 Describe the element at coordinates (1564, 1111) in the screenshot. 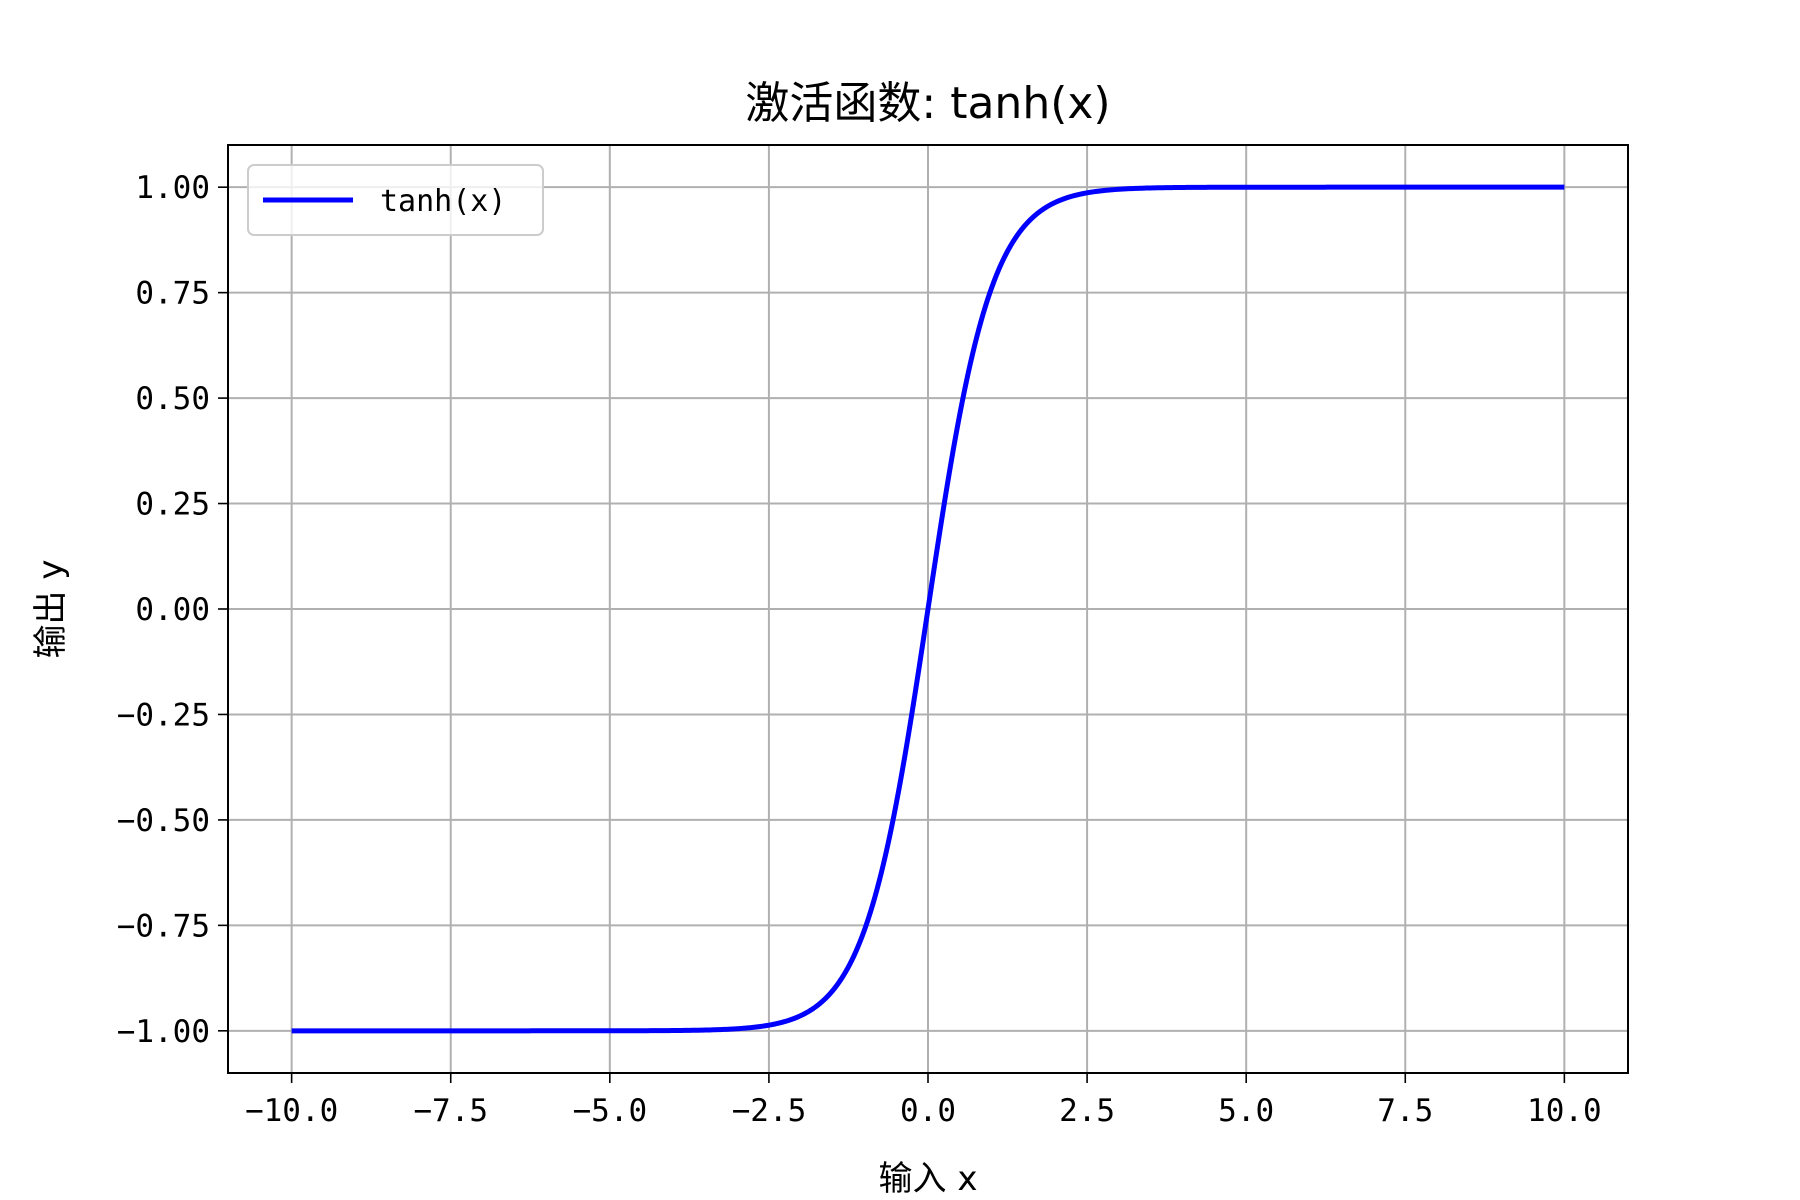

I see `x-tick-label: 10.0` at that location.